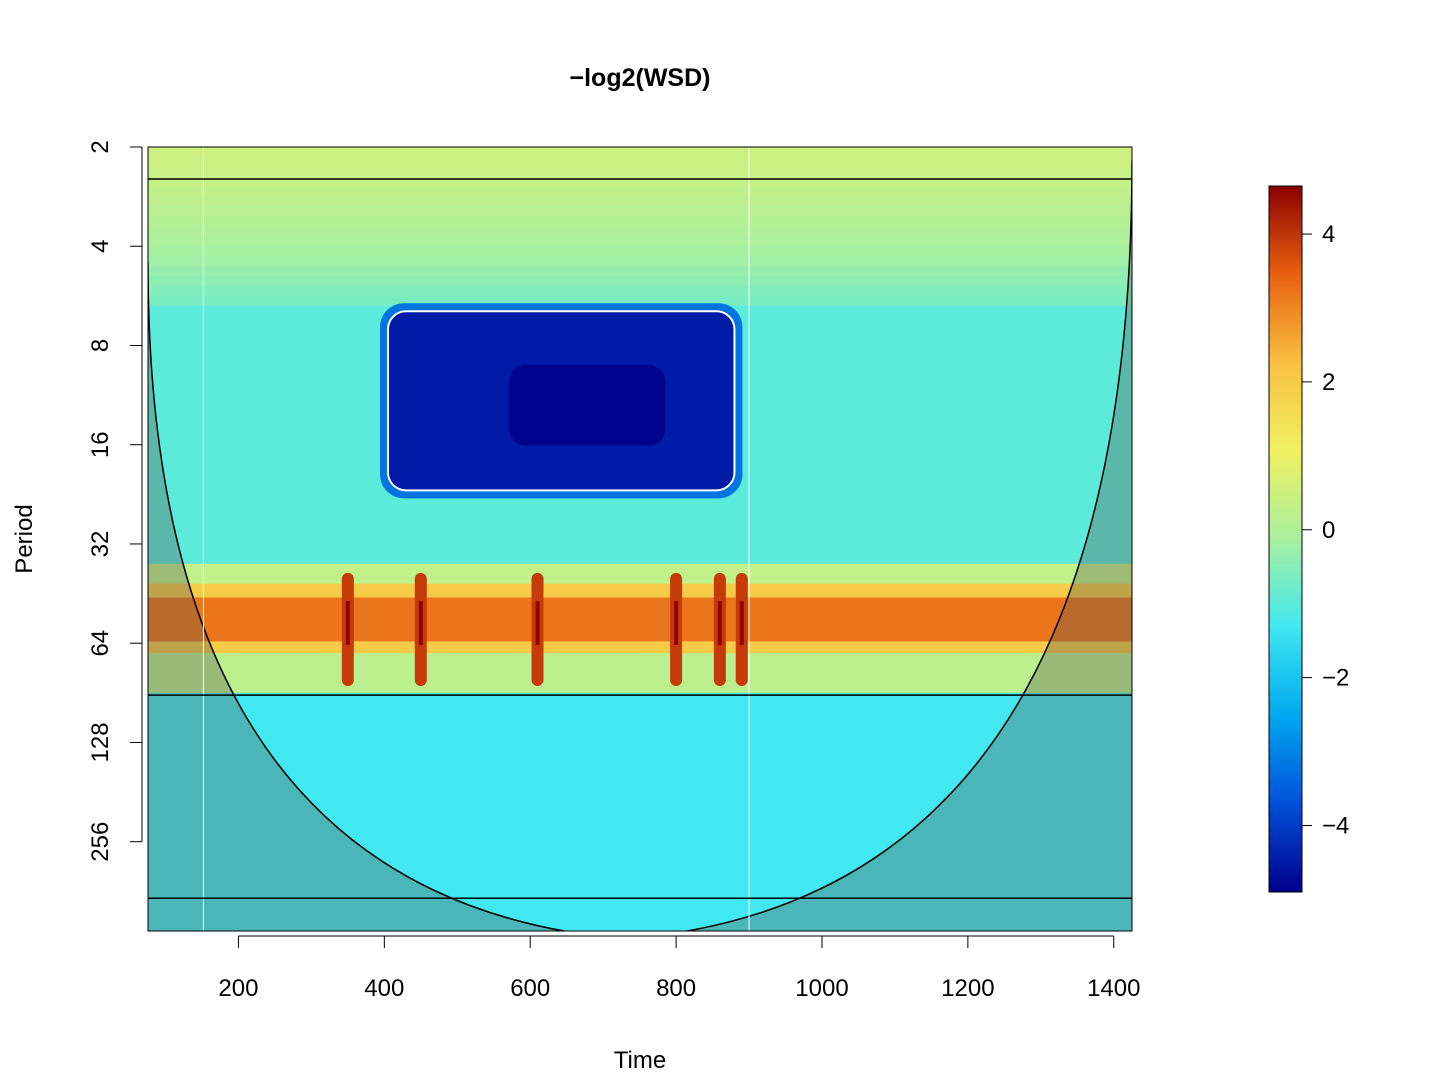 This screenshot has height=1080, width=1440. What do you see at coordinates (100, 842) in the screenshot?
I see `y-tick-label: 256` at bounding box center [100, 842].